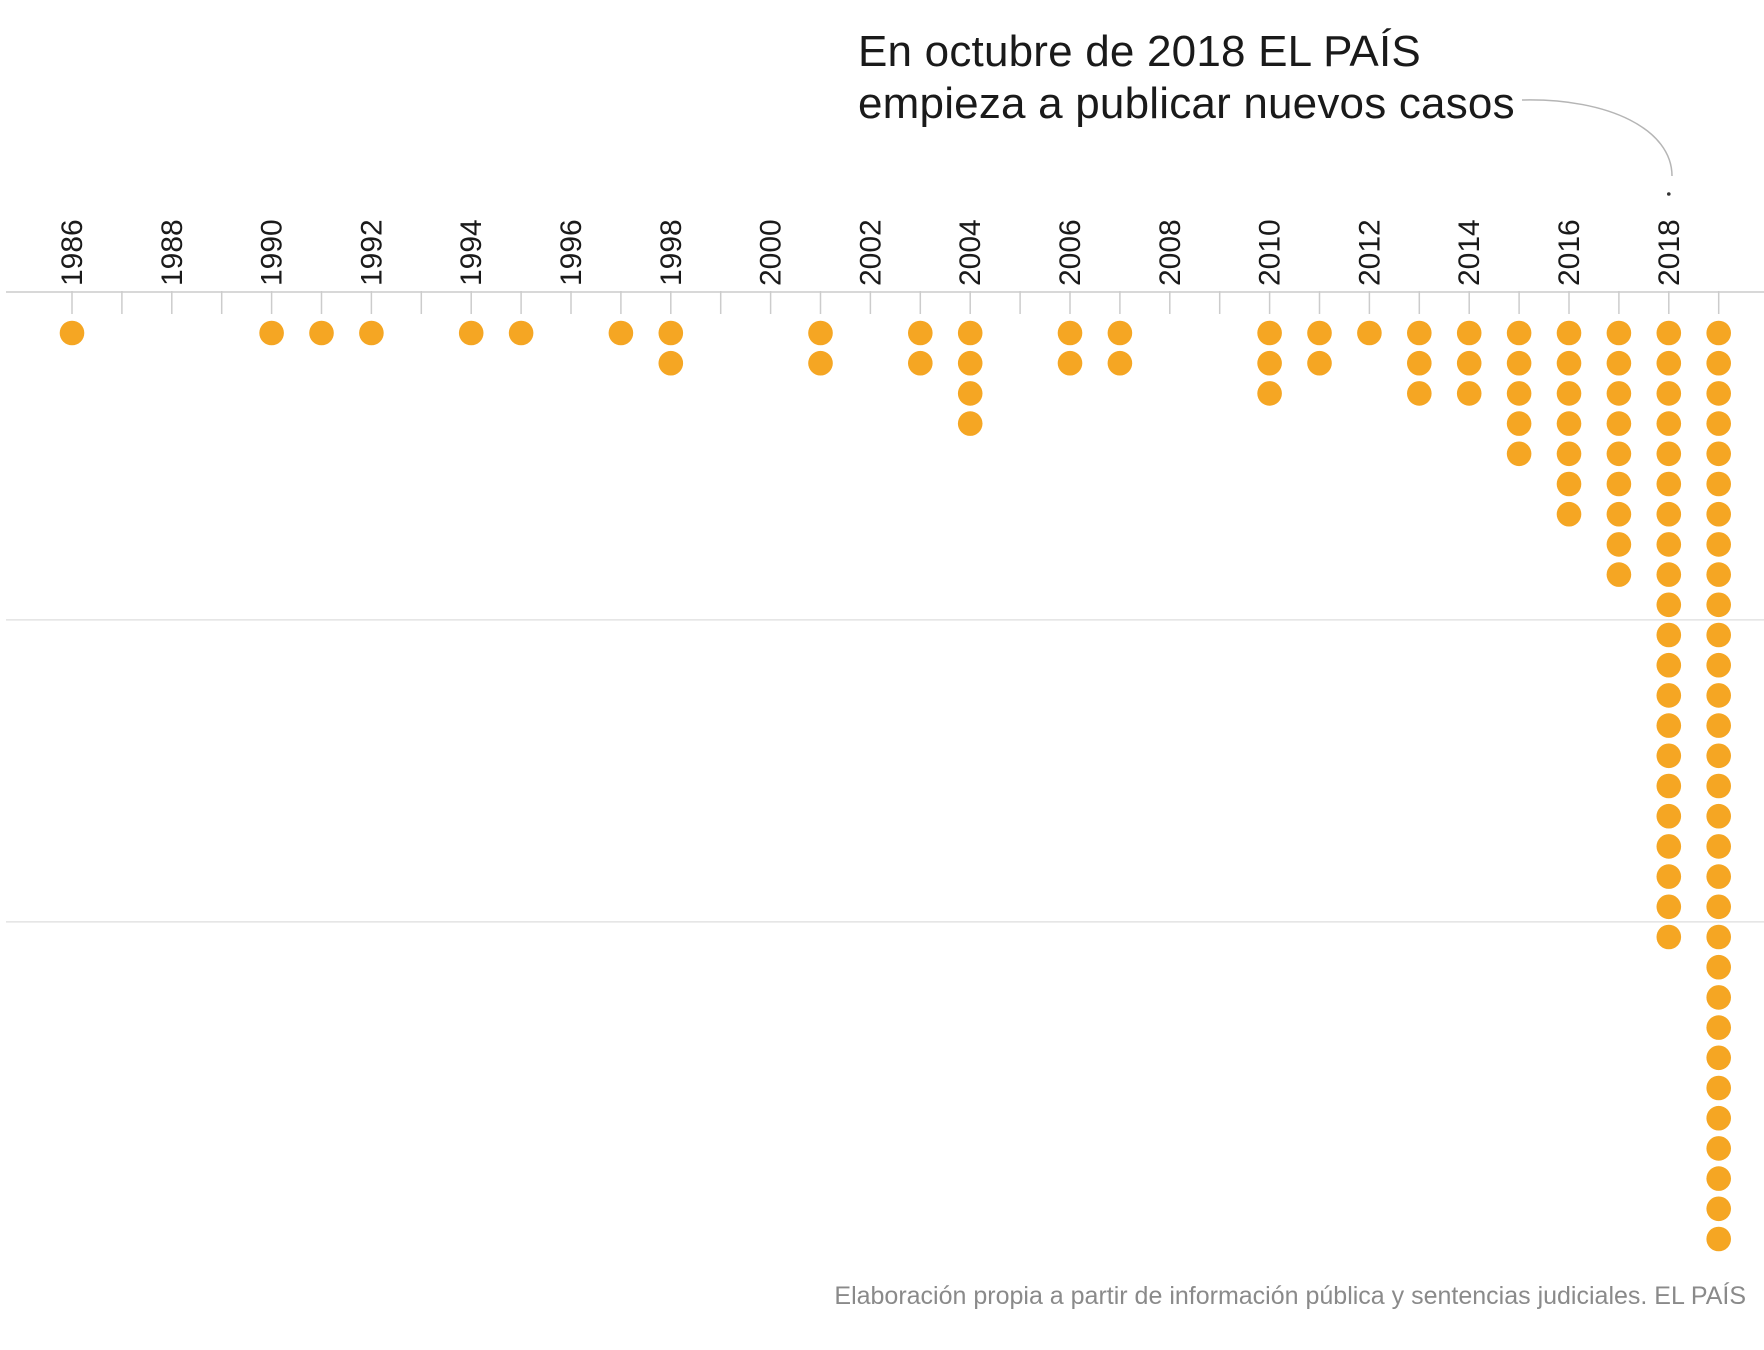  What do you see at coordinates (1139, 51) in the screenshot?
I see `annotation-line-1: En octubre de 2018 EL PAÍS` at bounding box center [1139, 51].